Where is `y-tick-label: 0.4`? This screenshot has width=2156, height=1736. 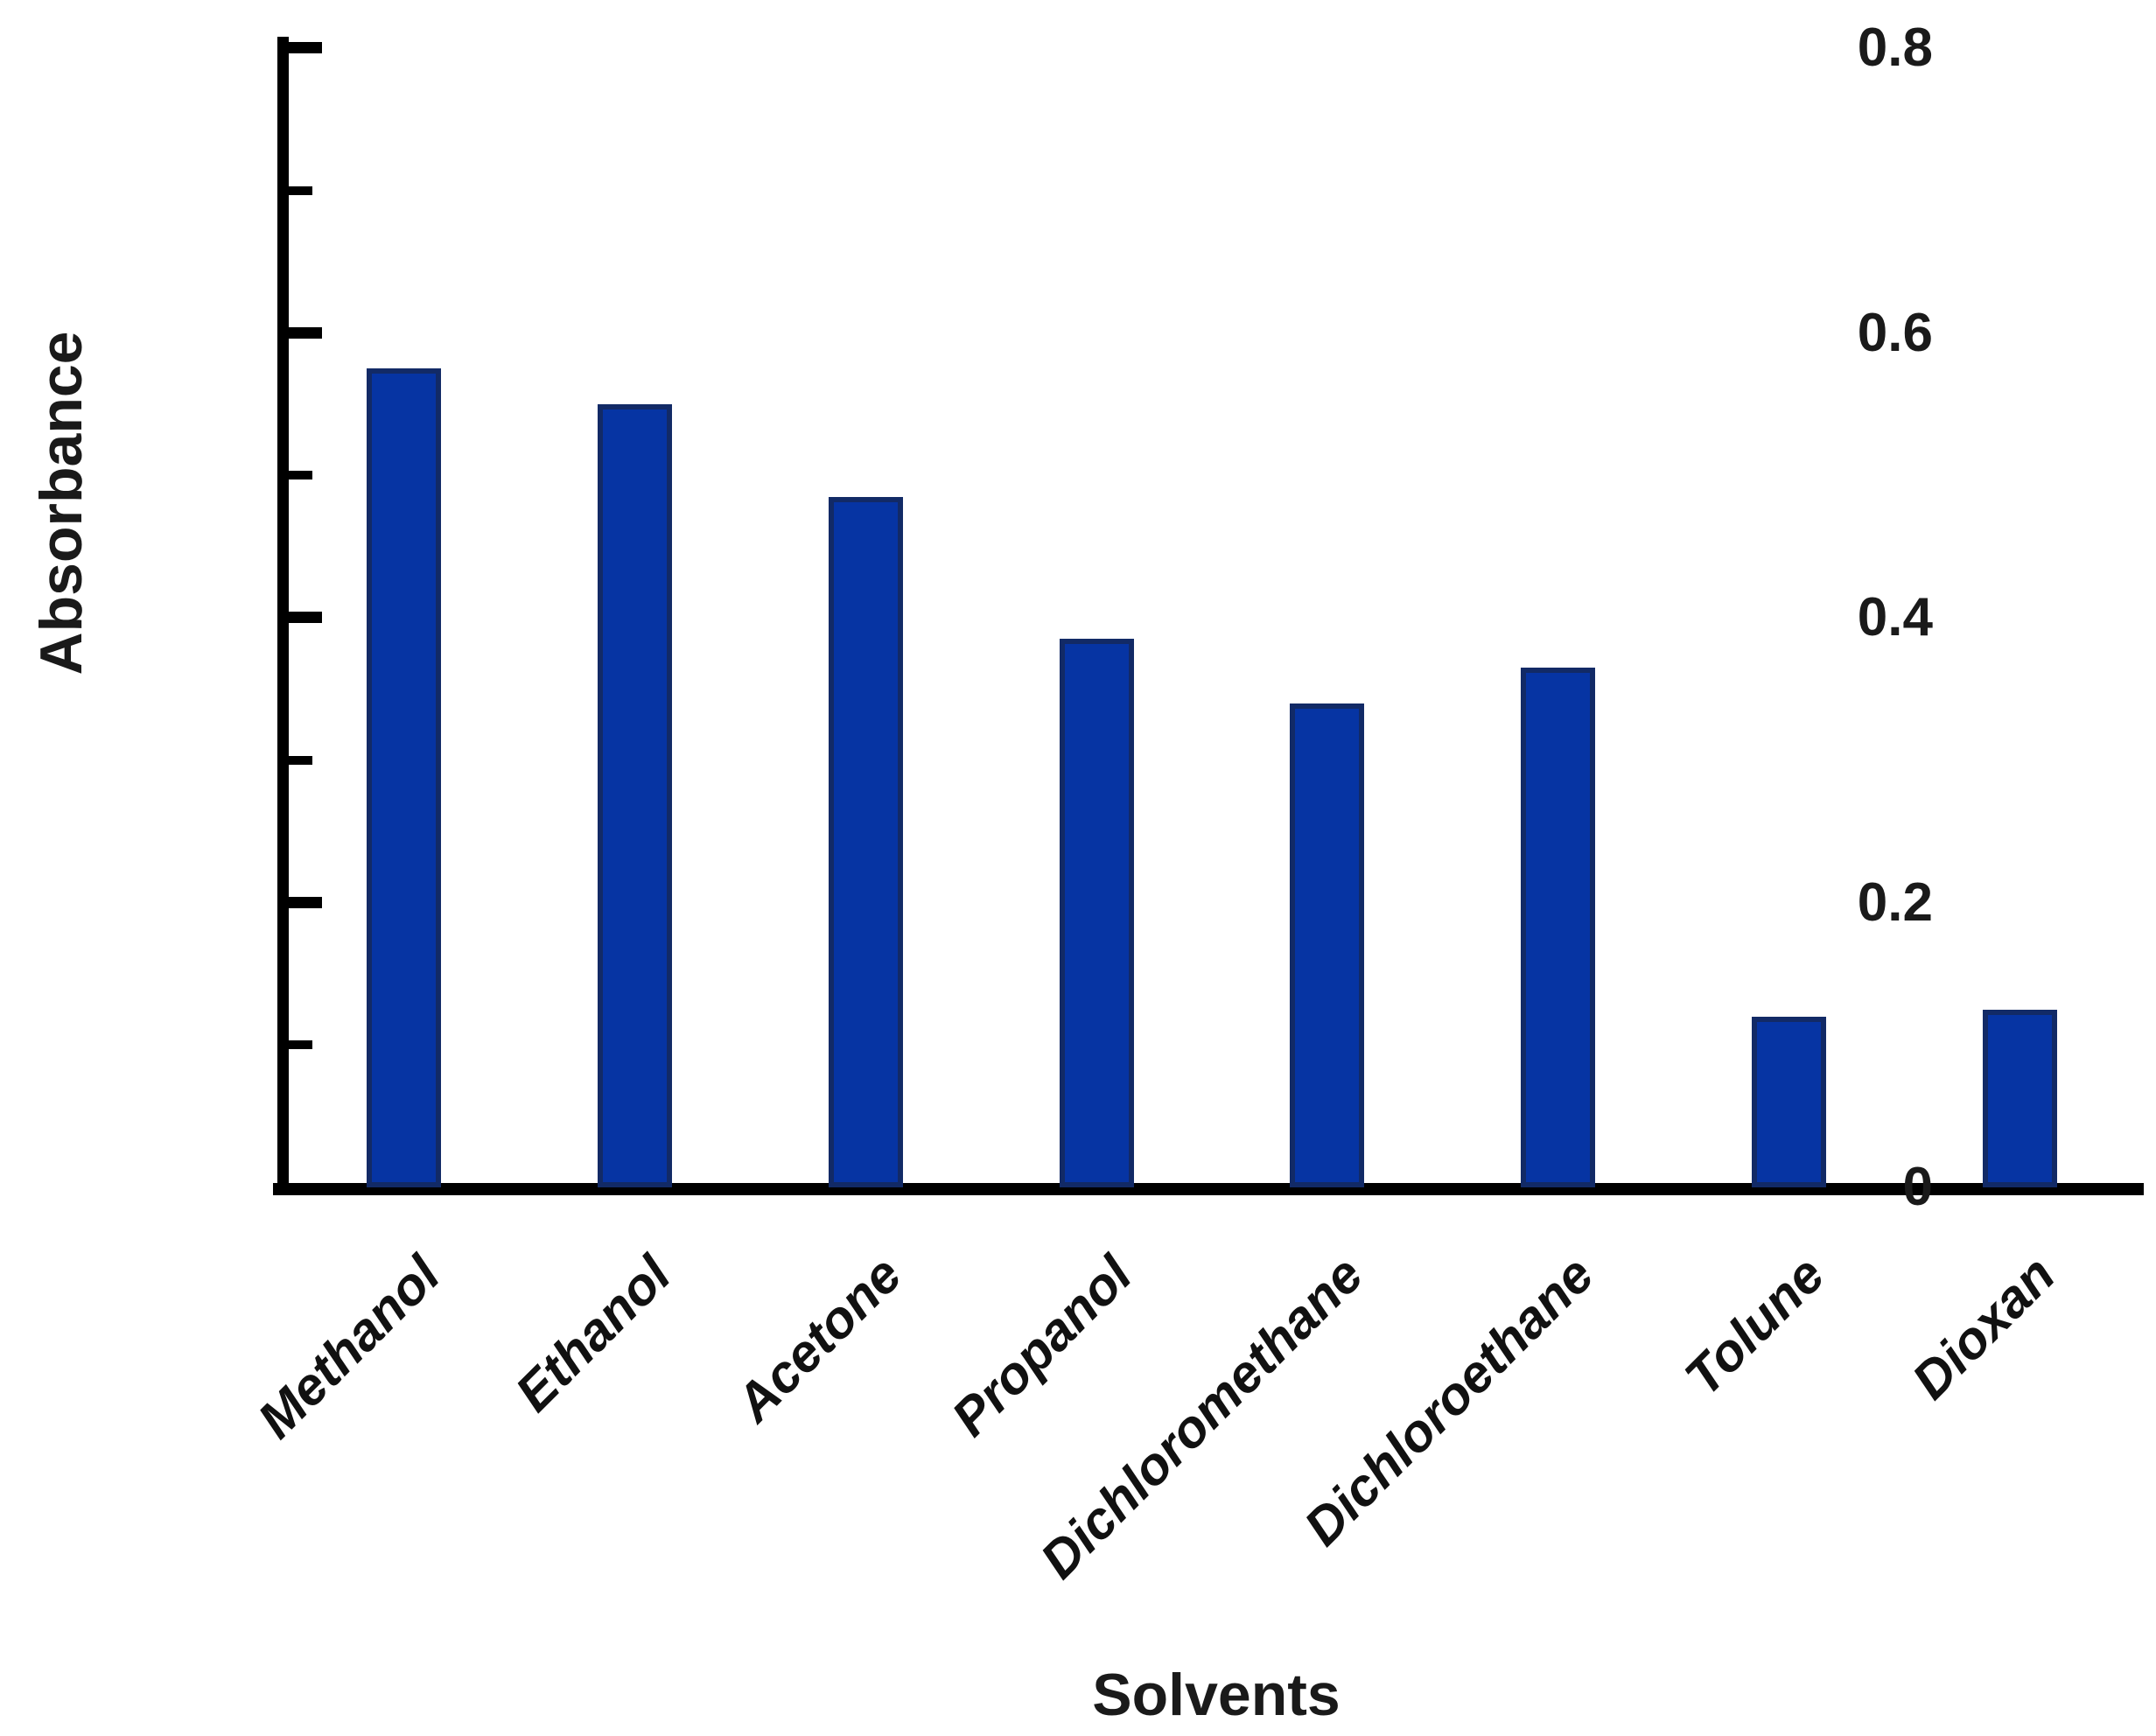 y-tick-label: 0.4 is located at coordinates (1895, 617).